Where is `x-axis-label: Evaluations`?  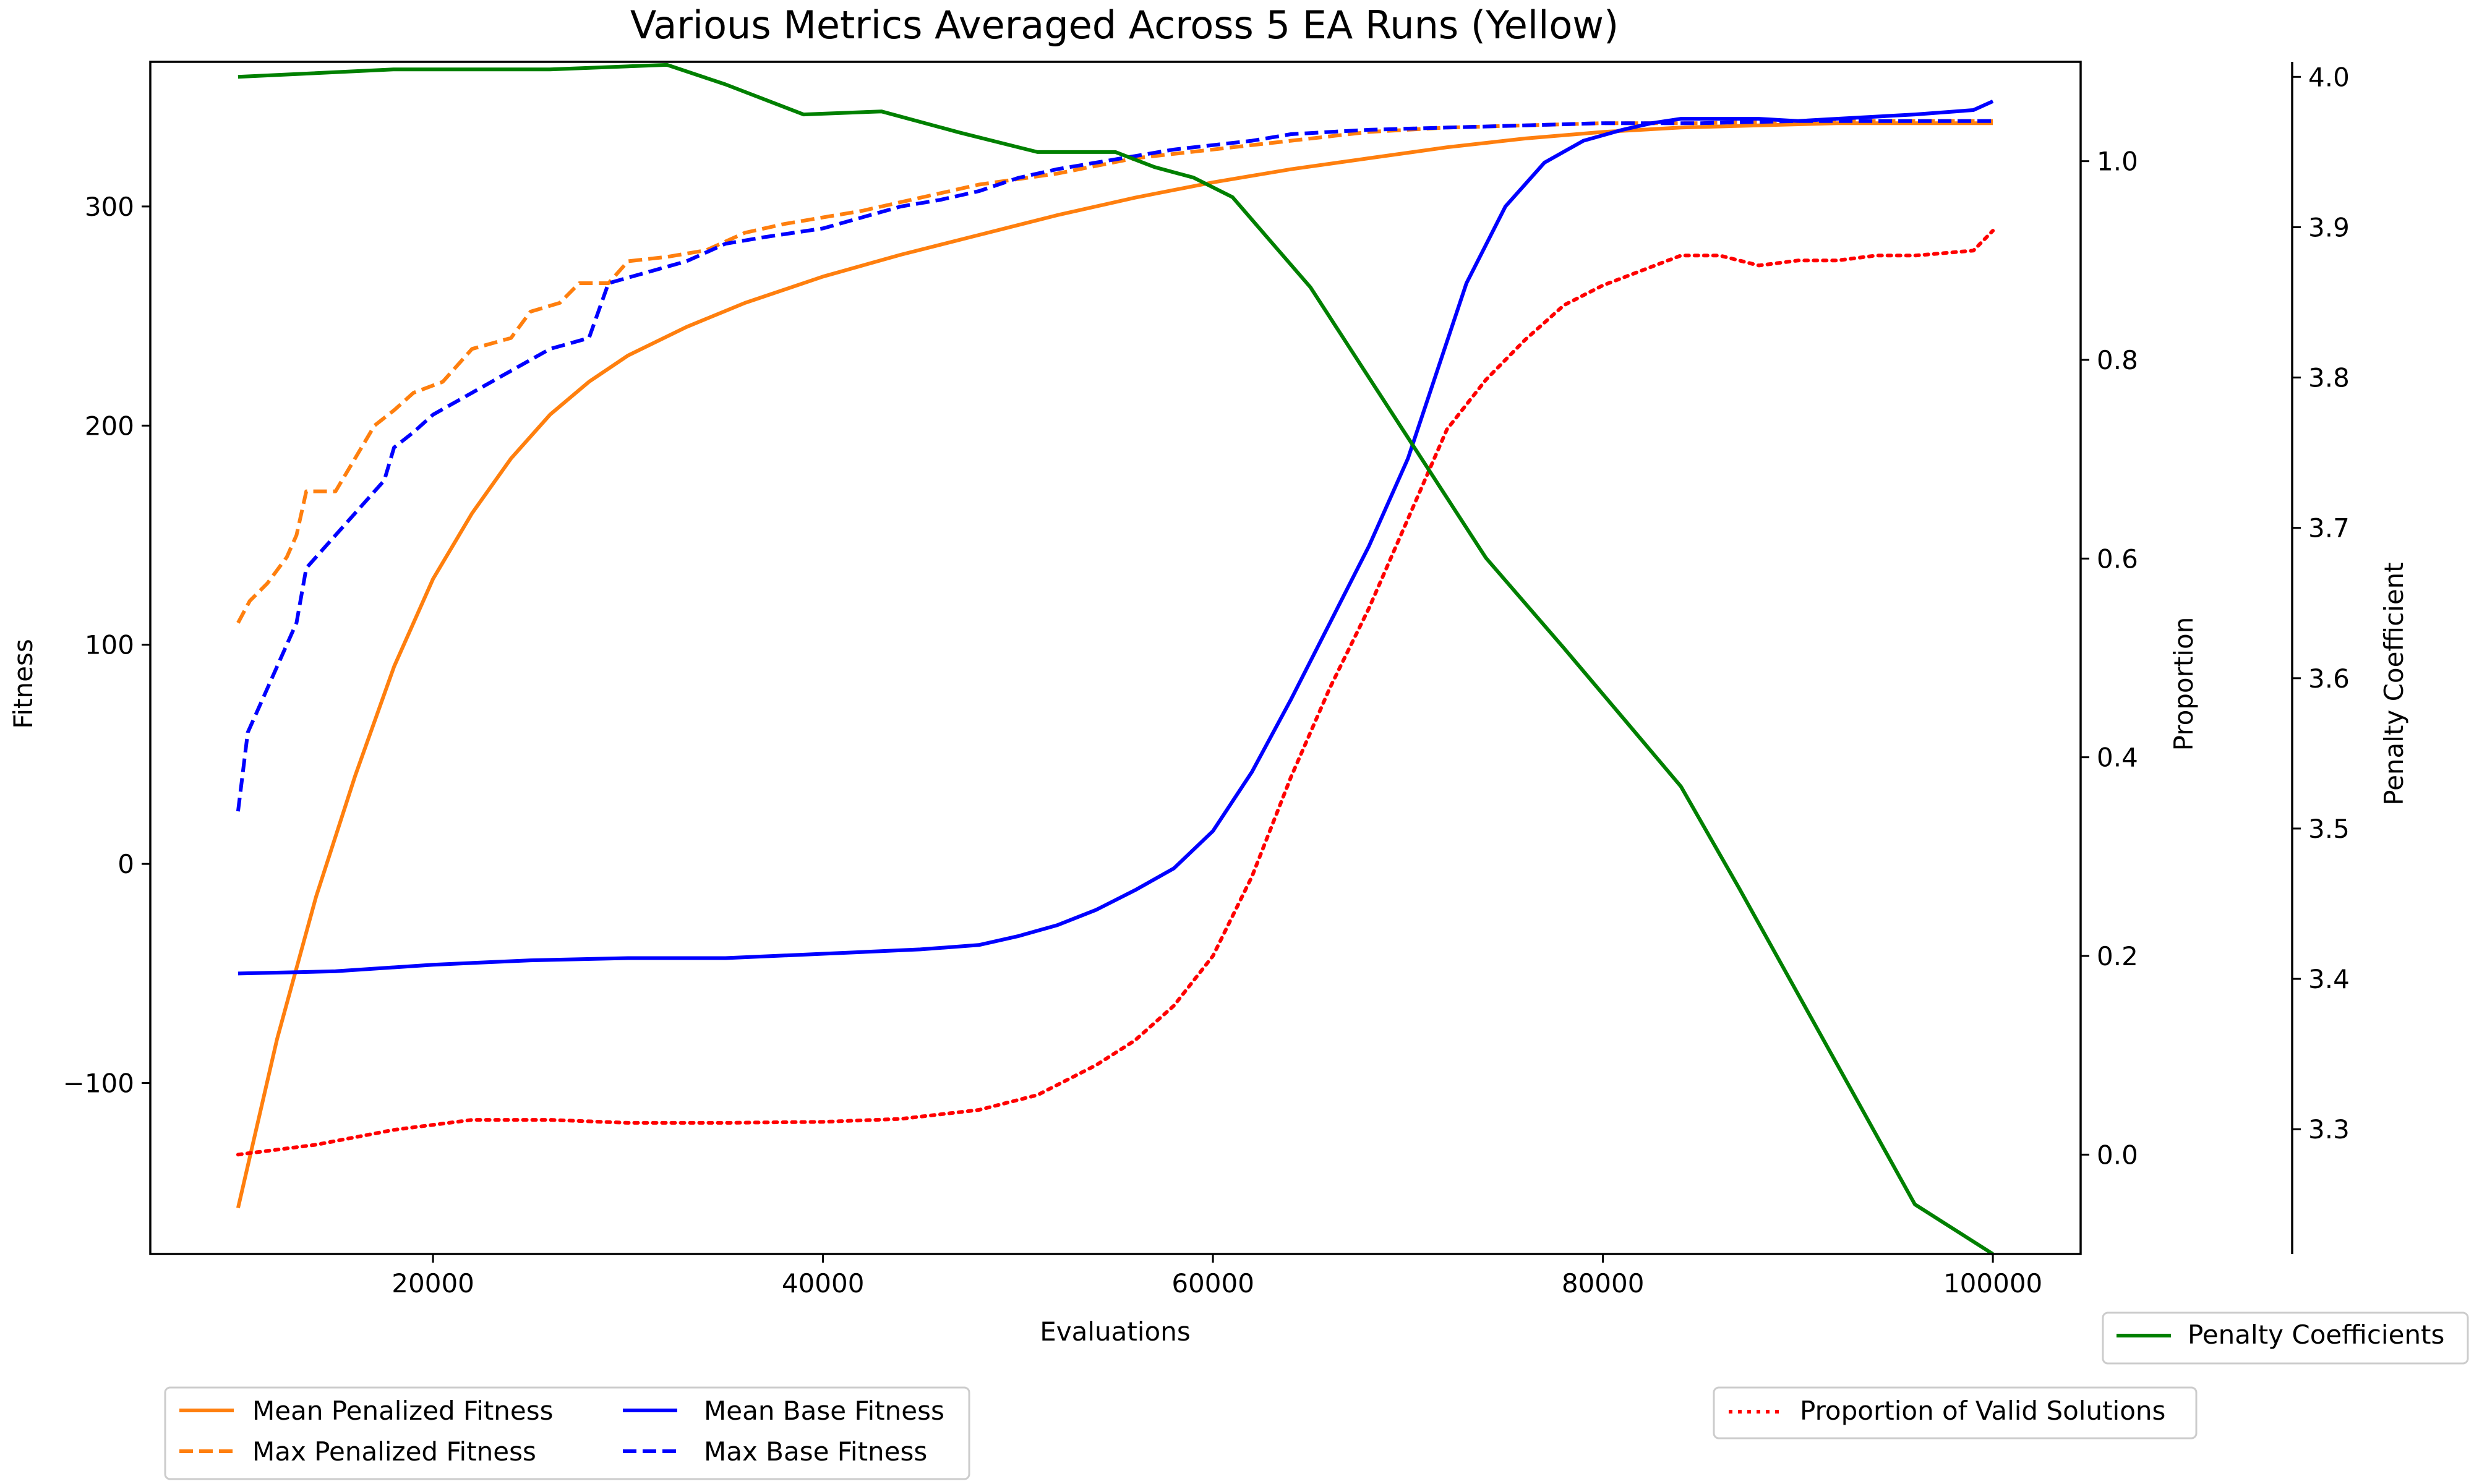 x-axis-label: Evaluations is located at coordinates (1115, 1331).